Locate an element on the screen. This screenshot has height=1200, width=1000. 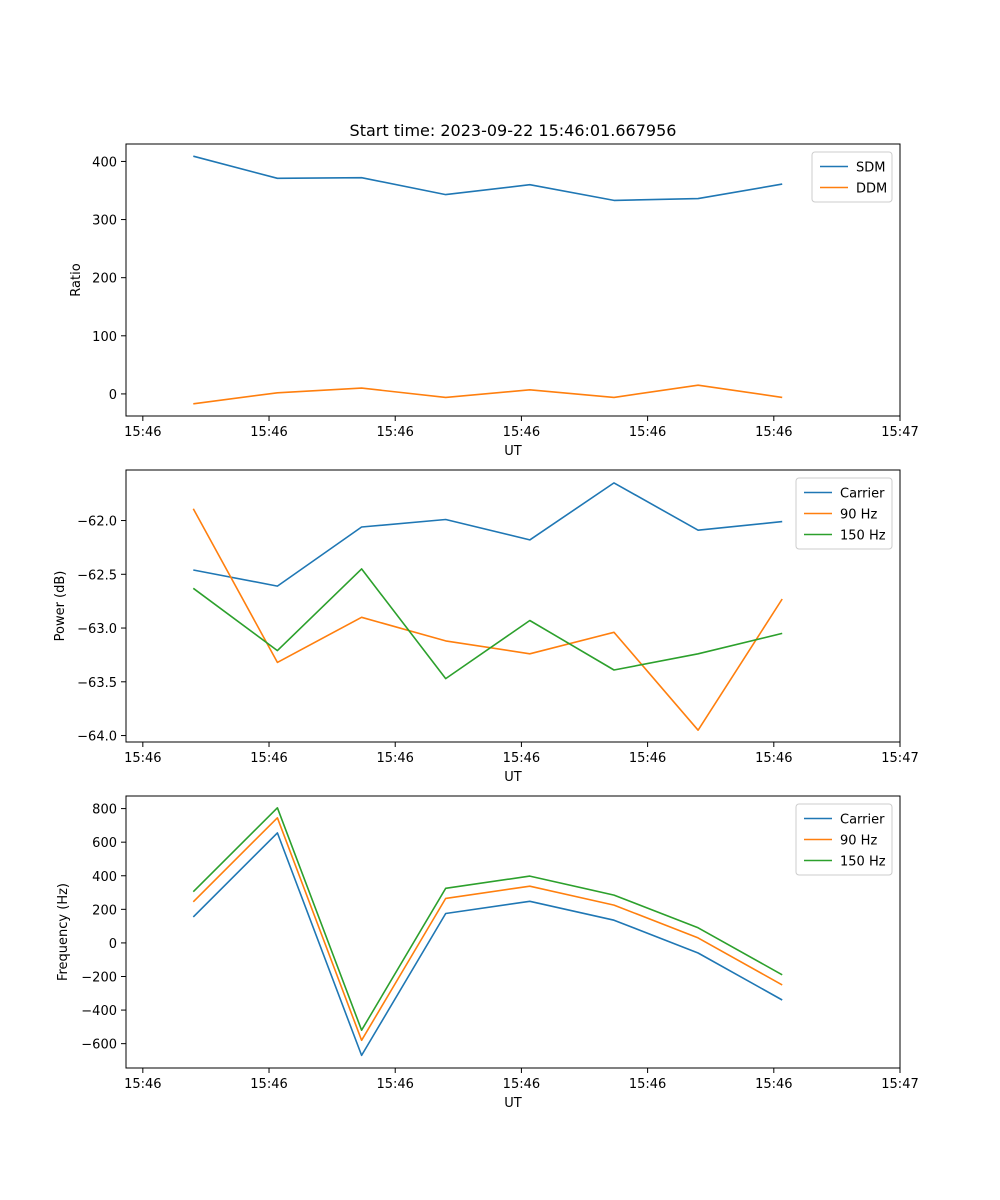
y-tick-label: 300 is located at coordinates (104, 221).